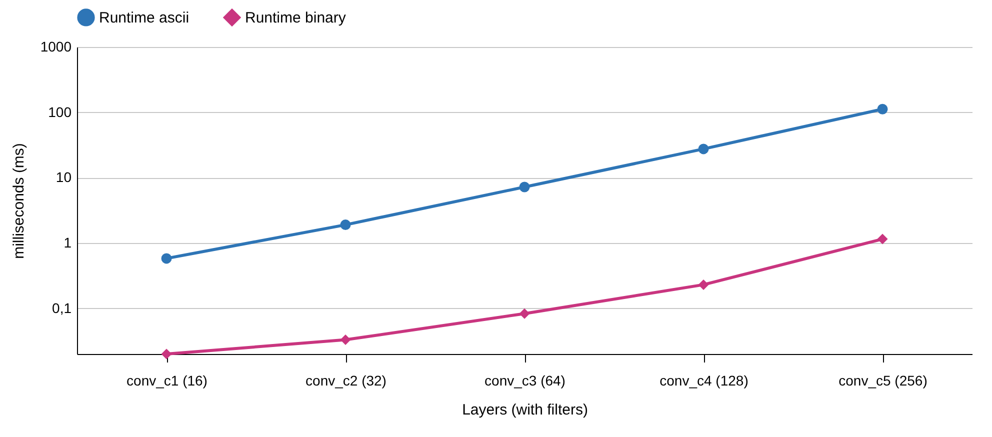 The height and width of the screenshot is (437, 992). I want to click on y-tick-label: 1, so click(68, 242).